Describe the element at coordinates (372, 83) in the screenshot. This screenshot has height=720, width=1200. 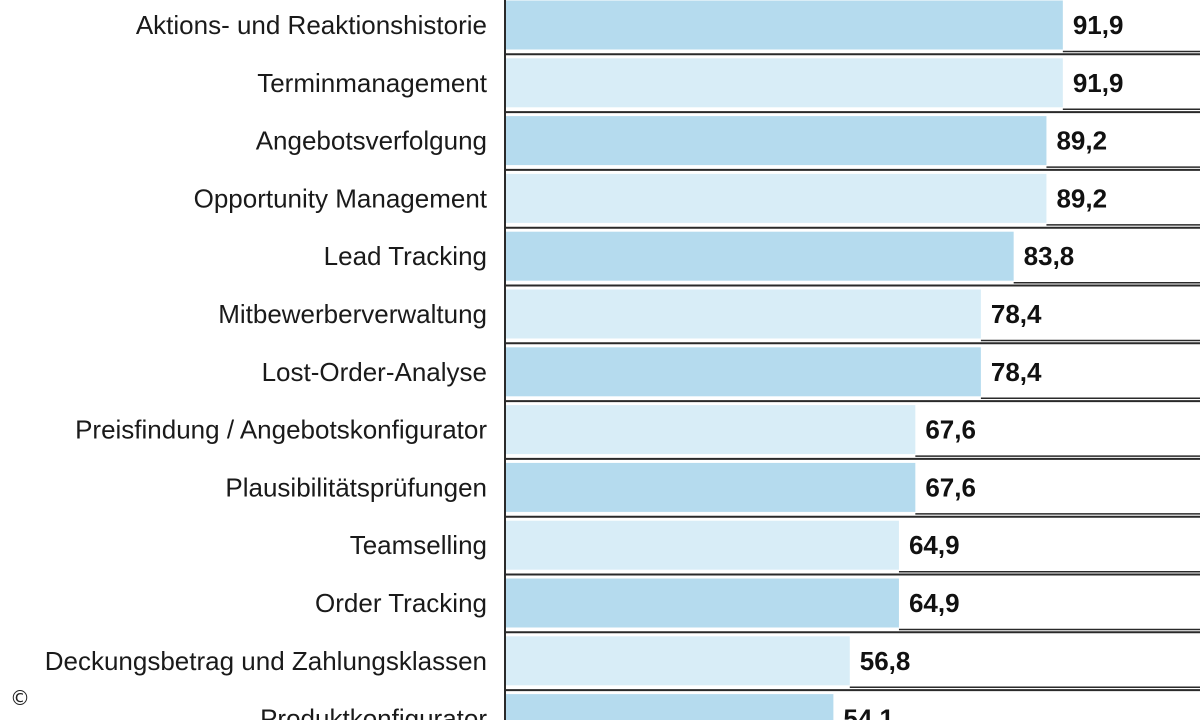
I see `category-label: Terminmanagement` at that location.